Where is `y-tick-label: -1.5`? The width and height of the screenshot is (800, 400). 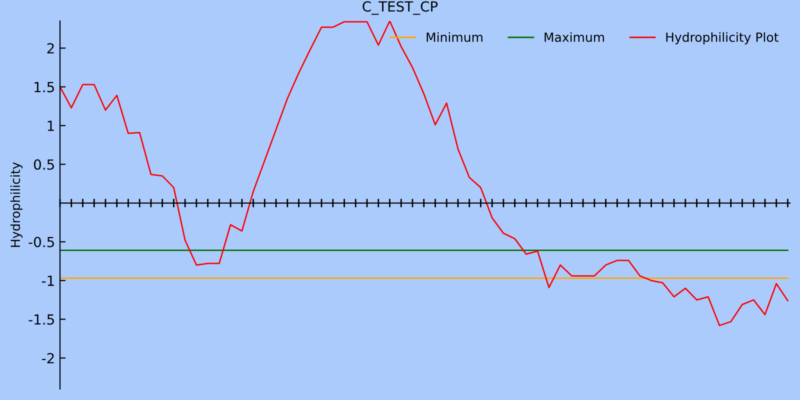
y-tick-label: -1.5 is located at coordinates (41, 319).